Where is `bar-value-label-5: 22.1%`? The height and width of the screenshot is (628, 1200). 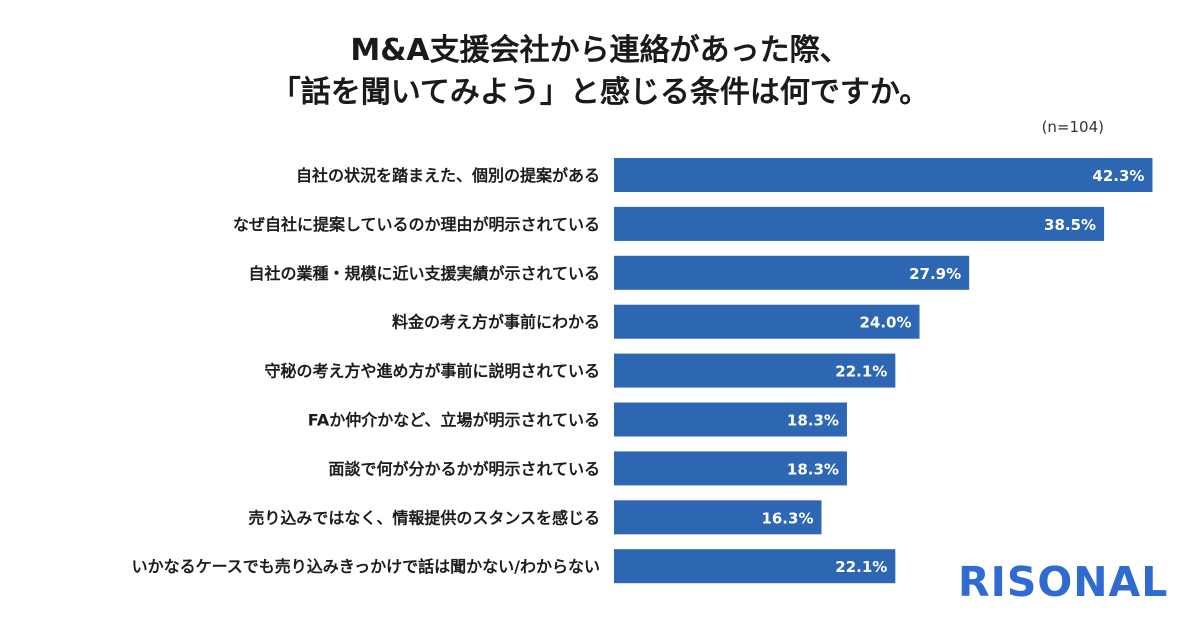 bar-value-label-5: 22.1% is located at coordinates (861, 372).